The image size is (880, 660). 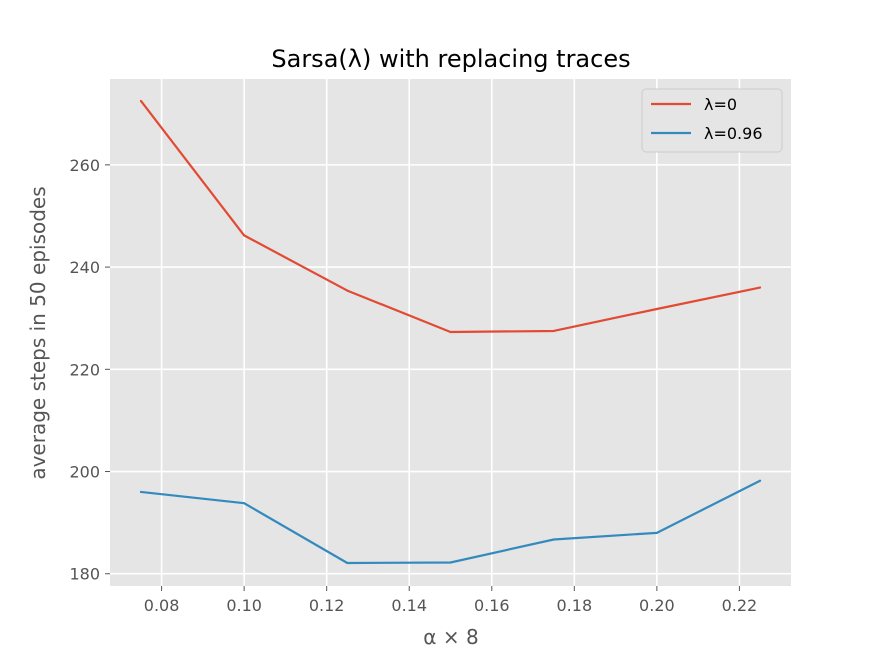 What do you see at coordinates (712, 120) in the screenshot?
I see `legend: λ=0 λ=0.96` at bounding box center [712, 120].